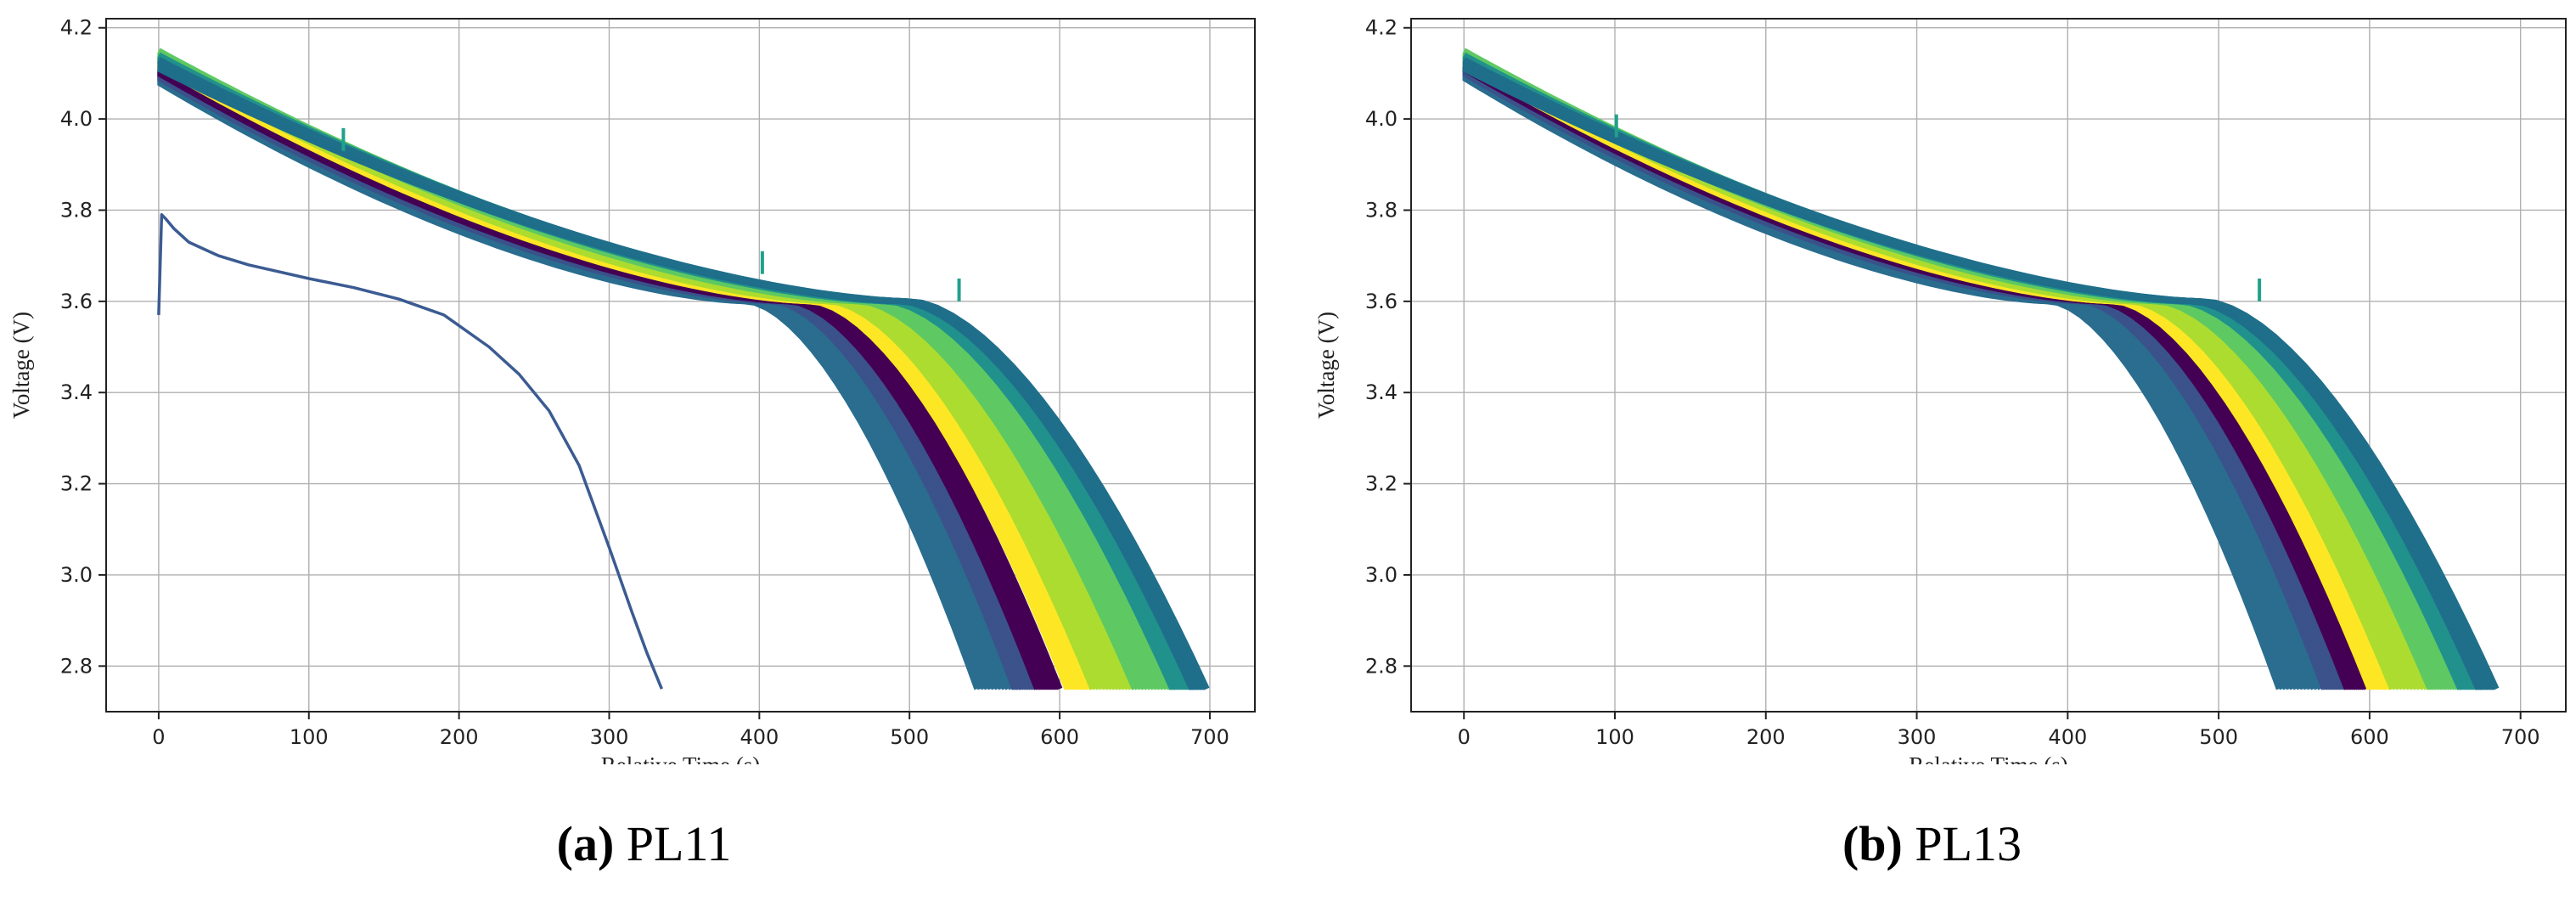 This screenshot has width=2576, height=907. I want to click on caption-a-label: PL11, so click(679, 843).